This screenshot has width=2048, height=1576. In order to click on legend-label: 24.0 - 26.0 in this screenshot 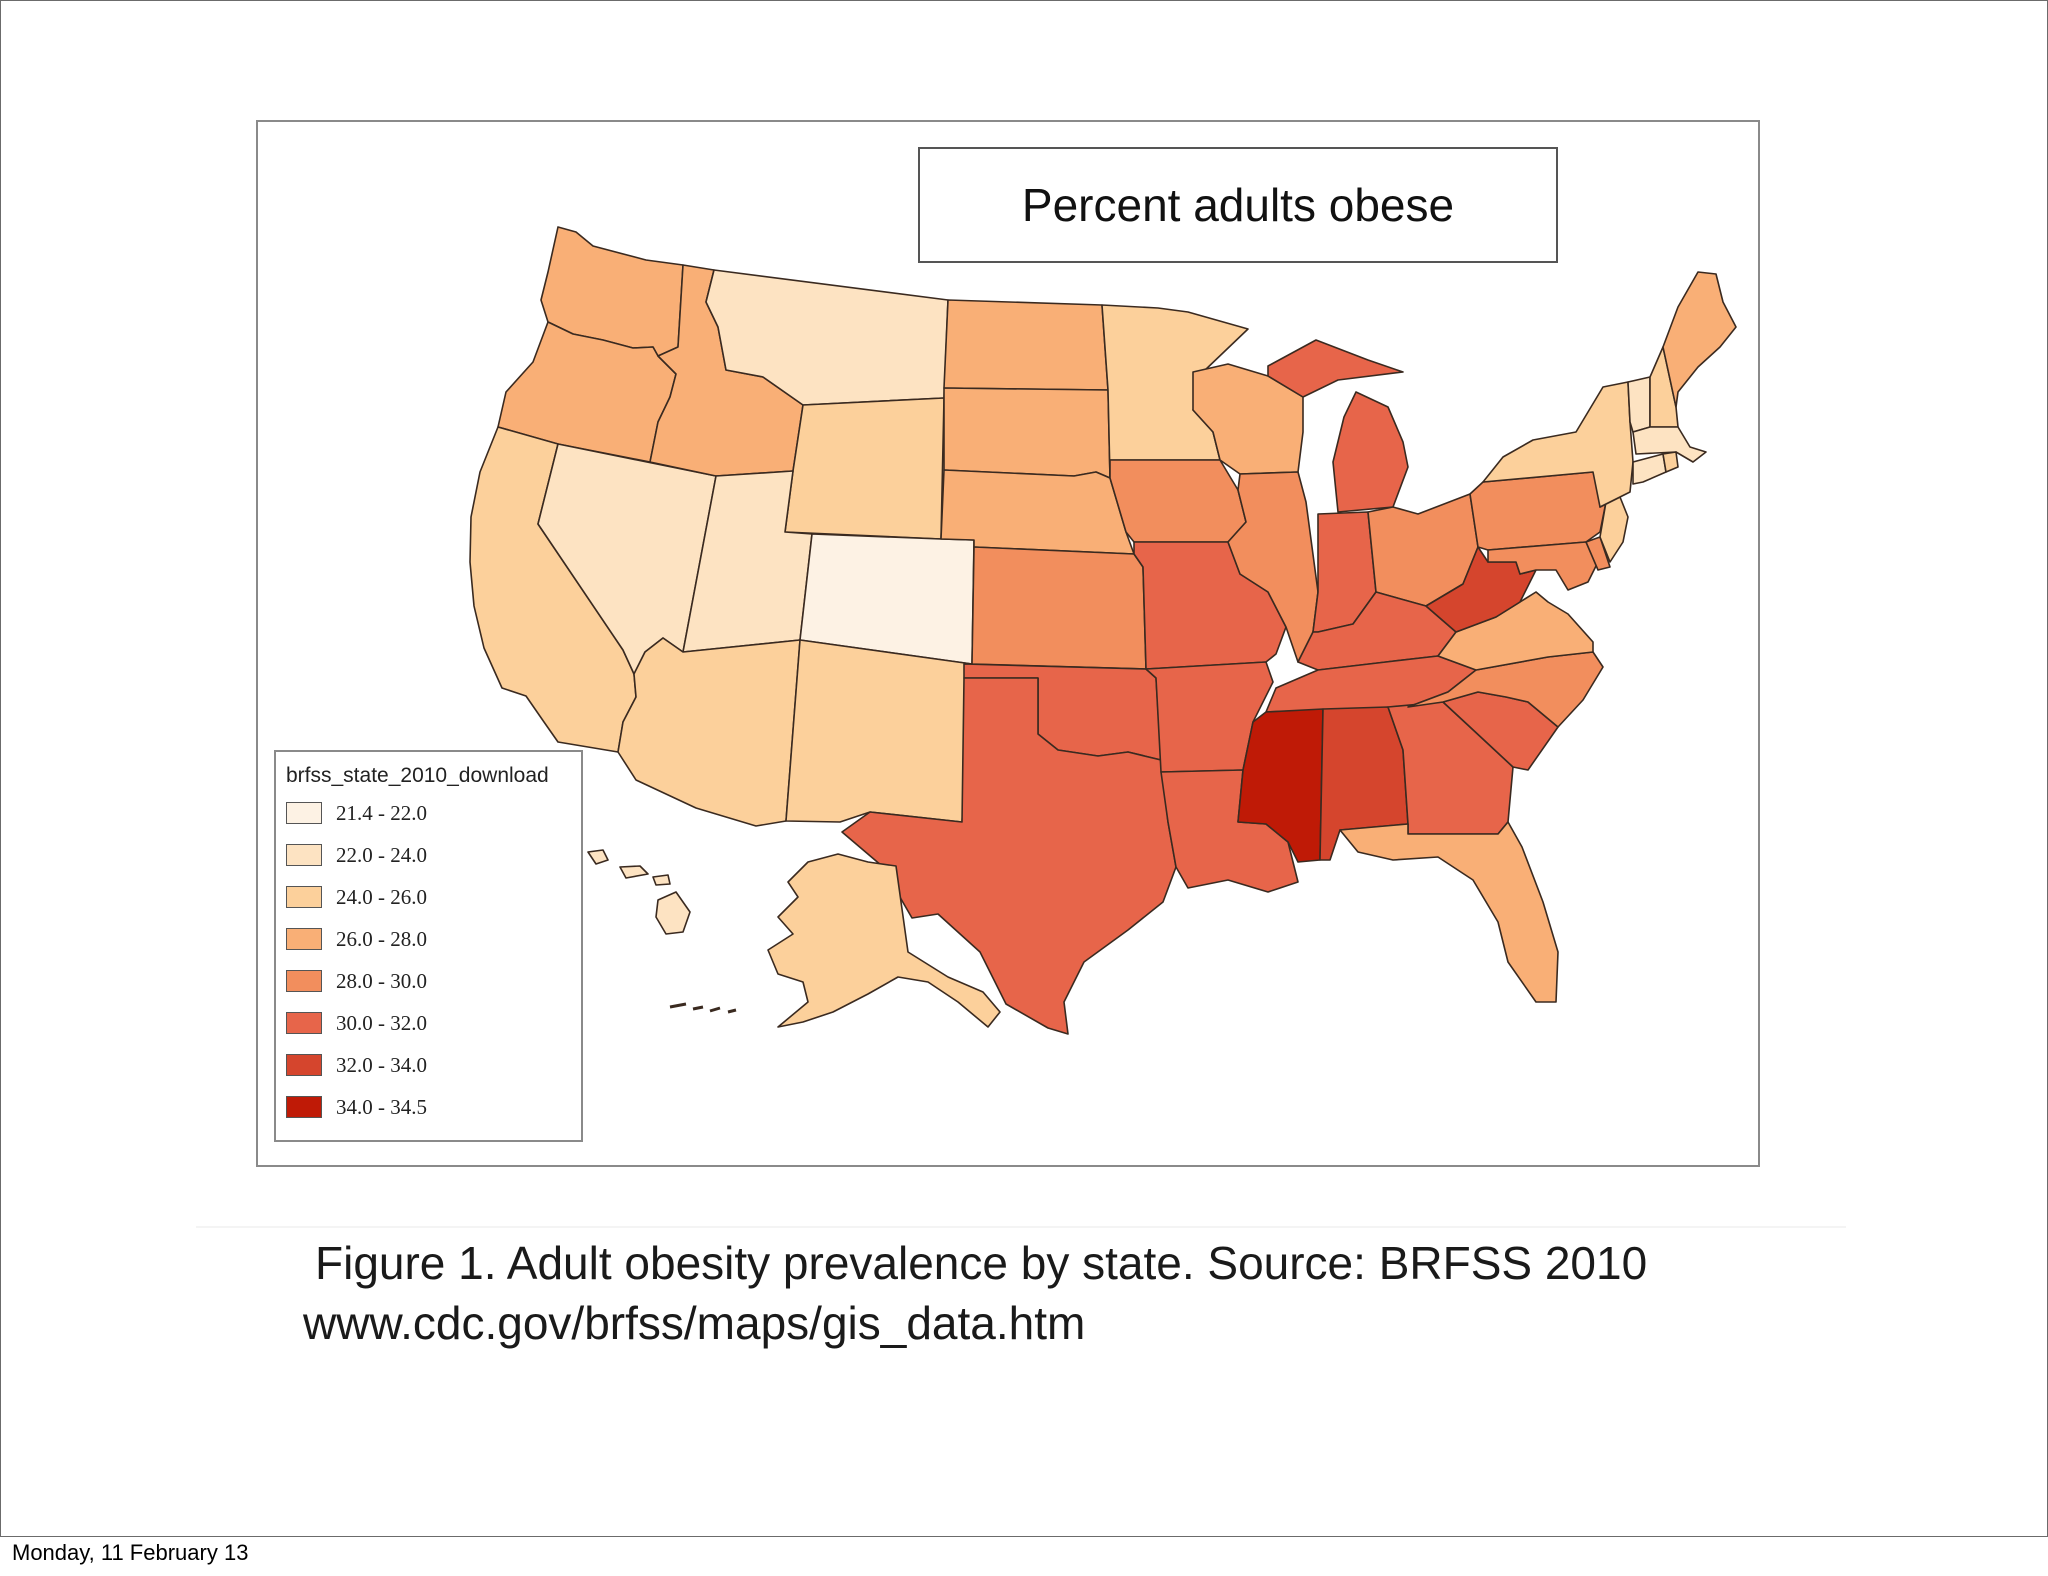, I will do `click(381, 896)`.